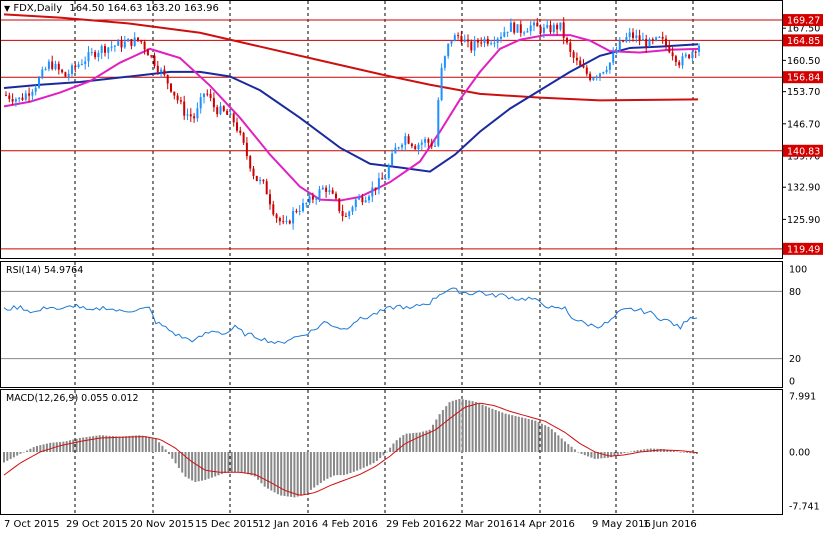 This screenshot has height=533, width=824. What do you see at coordinates (803, 21) in the screenshot?
I see `level-tag-label: 169.27` at bounding box center [803, 21].